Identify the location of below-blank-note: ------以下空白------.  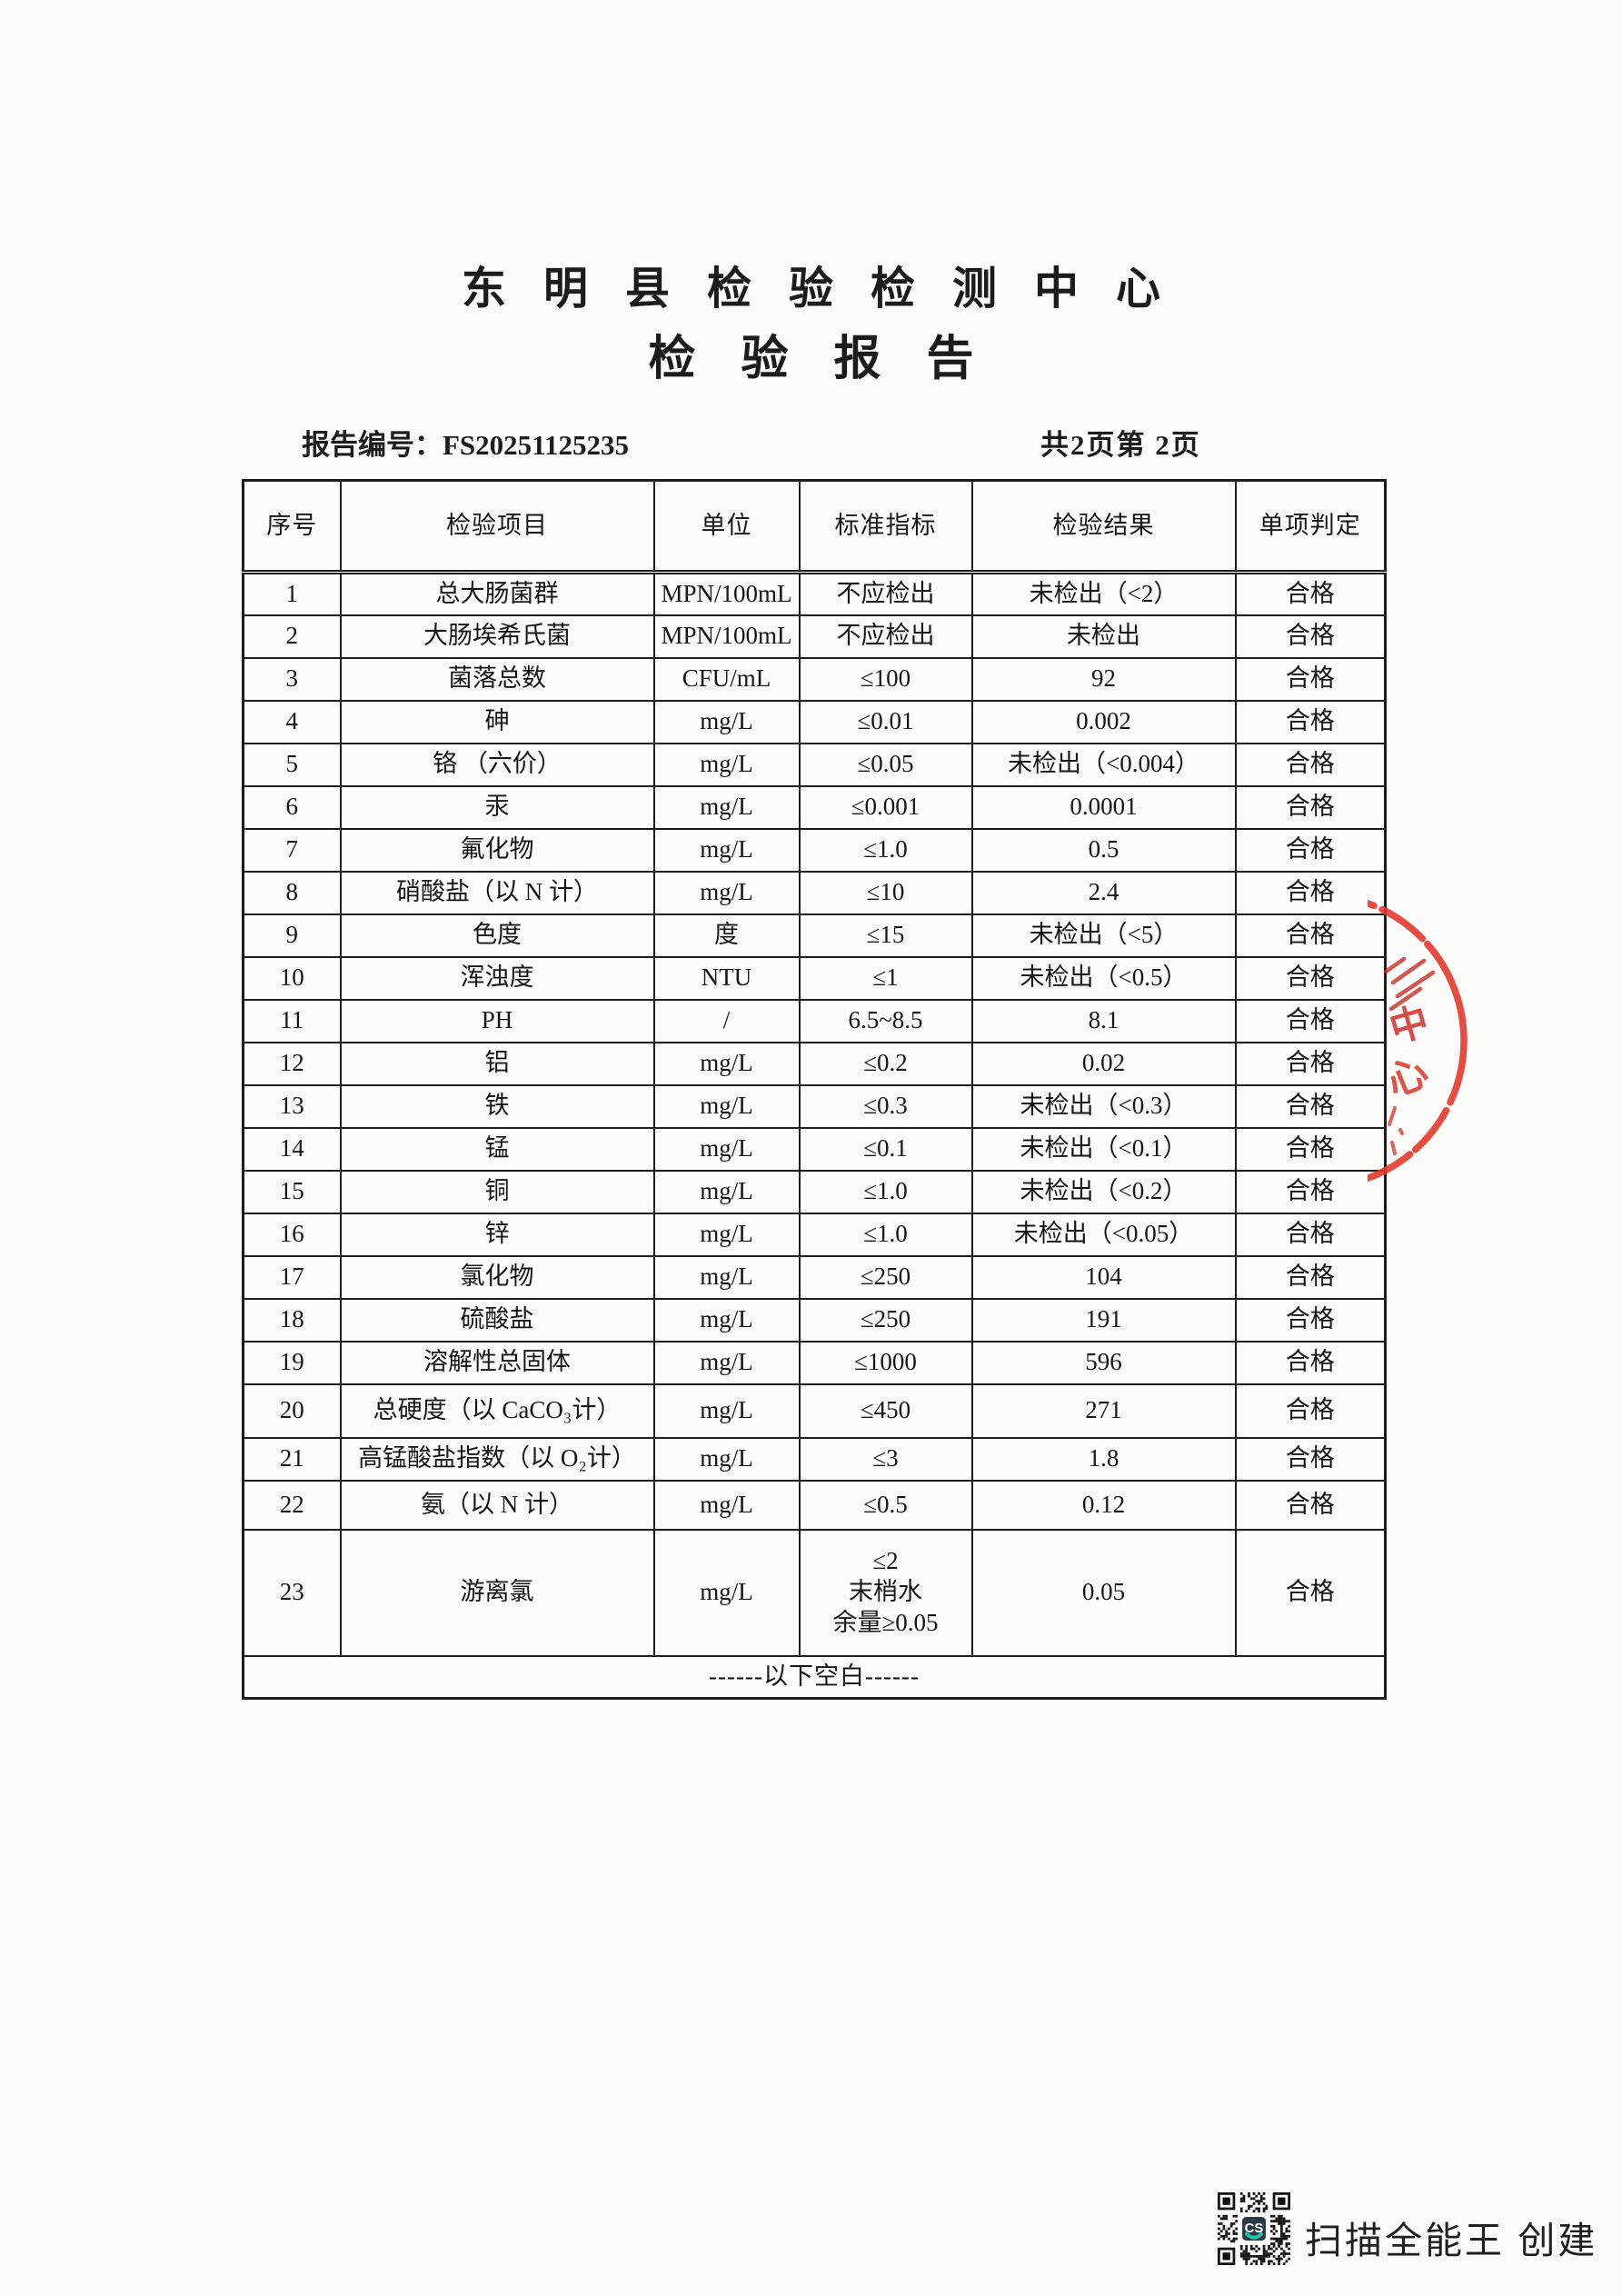
(814, 1677).